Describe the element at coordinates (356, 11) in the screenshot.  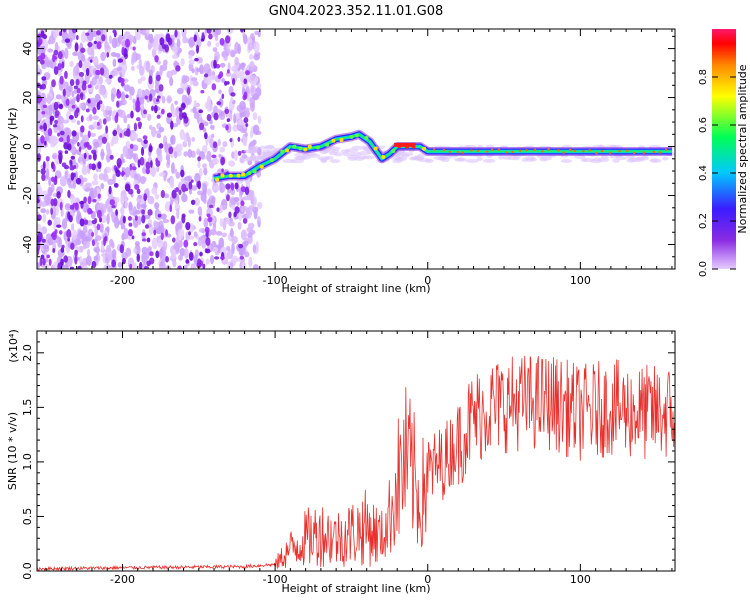
I see `chart-title: GN04.2023.352.11.01.G08` at that location.